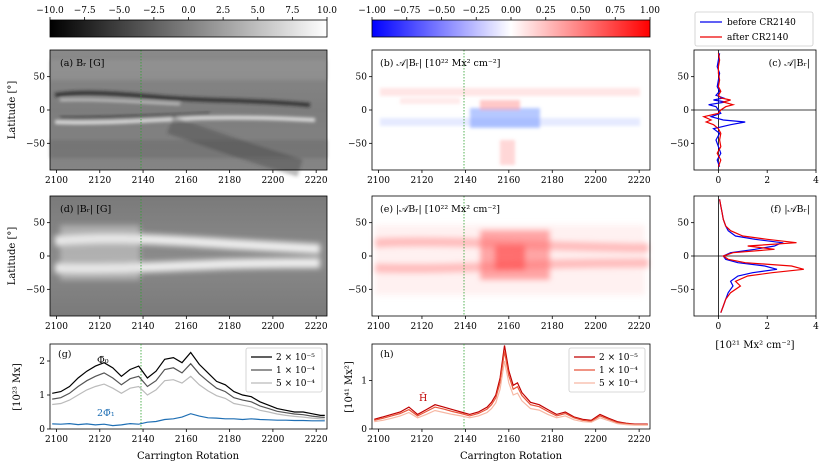 This screenshot has height=468, width=830. What do you see at coordinates (440, 63) in the screenshot?
I see `panel-b-label: (b) 𝒜|Bᵣ| [10²² Mx² cm⁻²]` at bounding box center [440, 63].